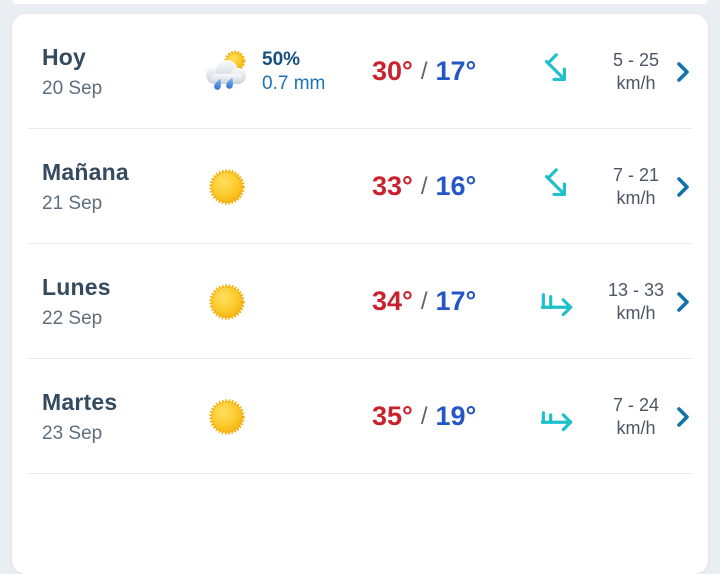  I want to click on wind-range: 5 - 25, so click(636, 60).